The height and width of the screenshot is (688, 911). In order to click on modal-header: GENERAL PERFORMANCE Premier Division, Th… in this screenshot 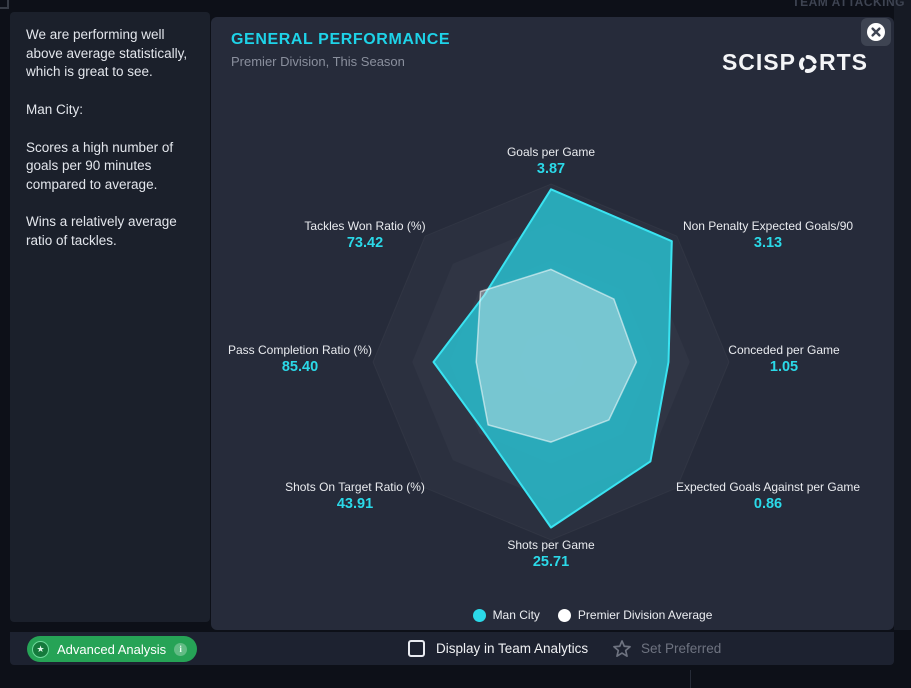, I will do `click(552, 43)`.